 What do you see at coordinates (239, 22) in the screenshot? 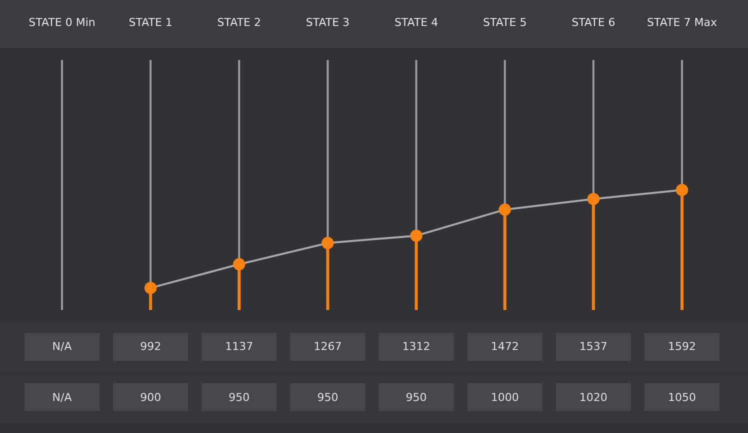
I see `x-tick-label: STATE 2` at bounding box center [239, 22].